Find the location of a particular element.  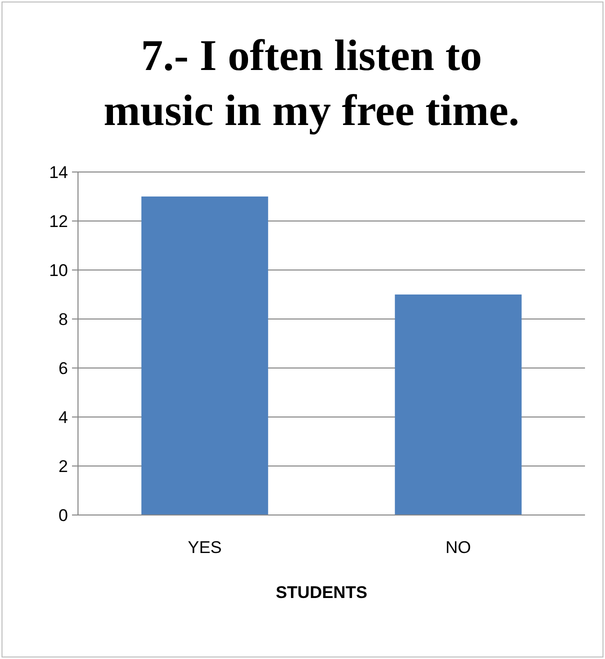

y-tick-label: 8 is located at coordinates (63, 319).